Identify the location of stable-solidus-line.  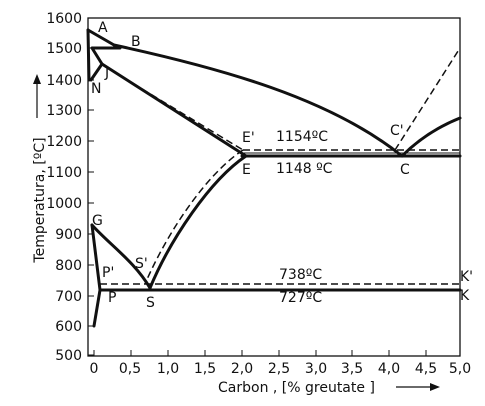
(173, 108).